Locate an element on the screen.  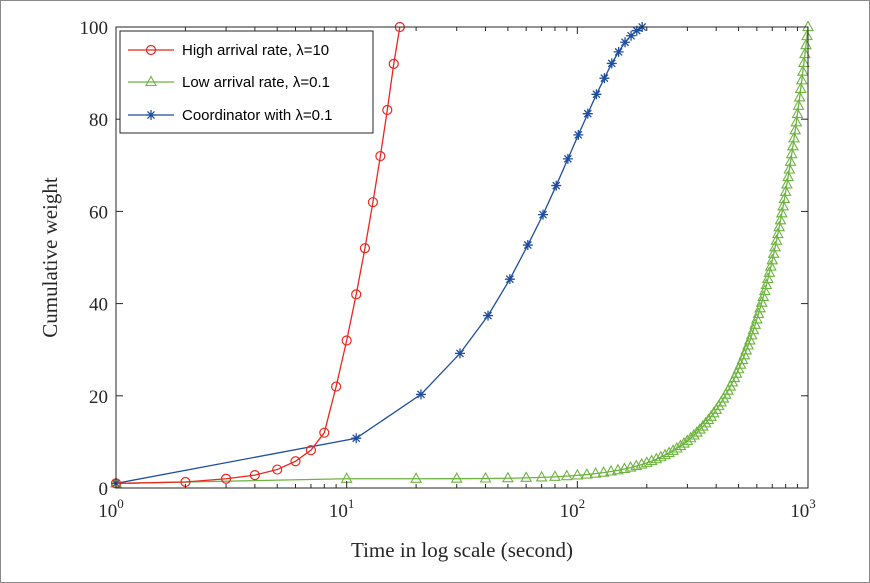
x-tick-label: 10² is located at coordinates (573, 509).